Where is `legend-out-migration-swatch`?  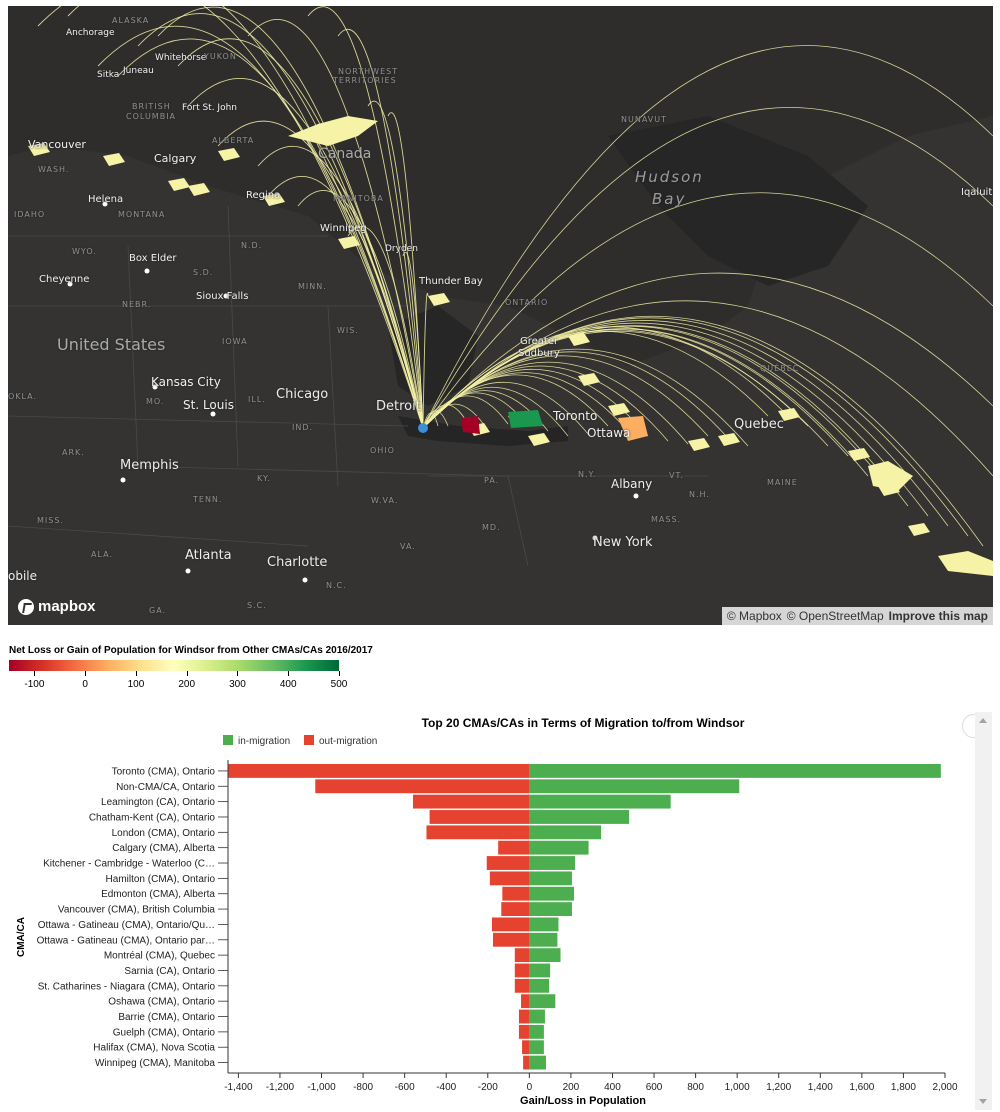
legend-out-migration-swatch is located at coordinates (309, 740).